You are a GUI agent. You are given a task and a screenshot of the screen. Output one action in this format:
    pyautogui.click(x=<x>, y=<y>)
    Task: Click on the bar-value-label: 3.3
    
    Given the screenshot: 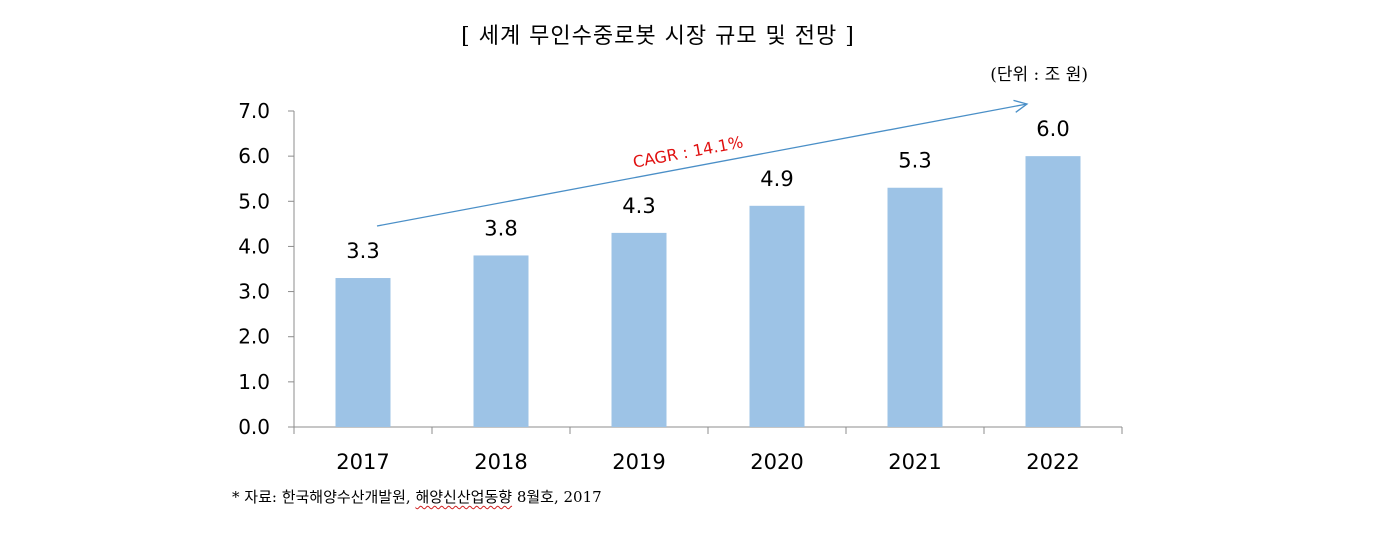 What is the action you would take?
    pyautogui.click(x=362, y=251)
    